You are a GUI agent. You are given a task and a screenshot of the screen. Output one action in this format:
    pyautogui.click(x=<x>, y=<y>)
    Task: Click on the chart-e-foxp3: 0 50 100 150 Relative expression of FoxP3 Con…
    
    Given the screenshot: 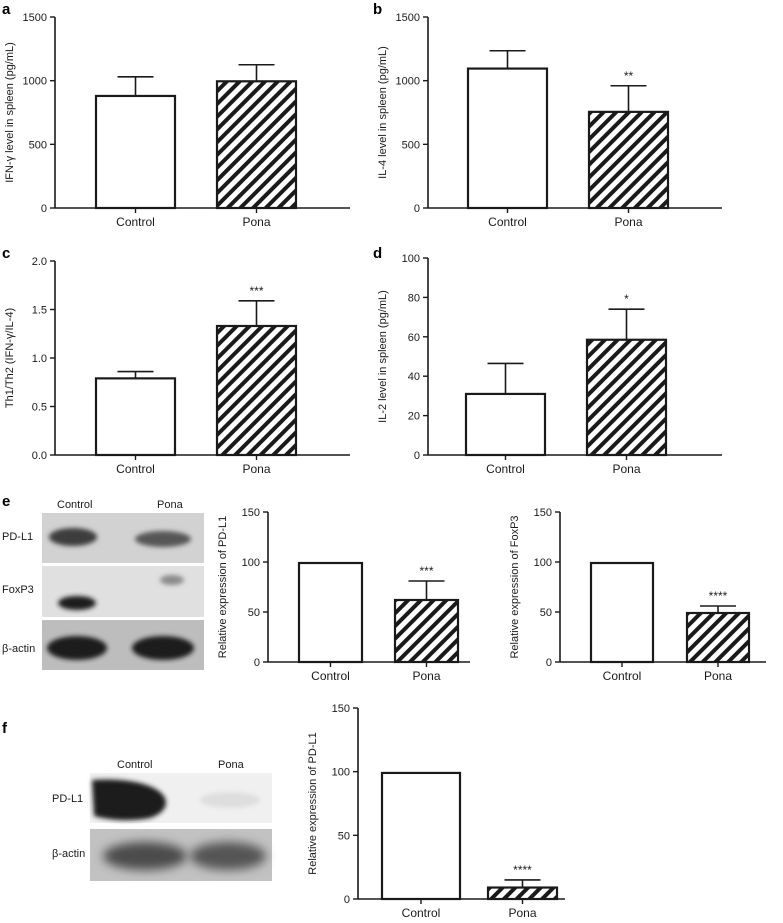 What is the action you would take?
    pyautogui.click(x=637, y=595)
    